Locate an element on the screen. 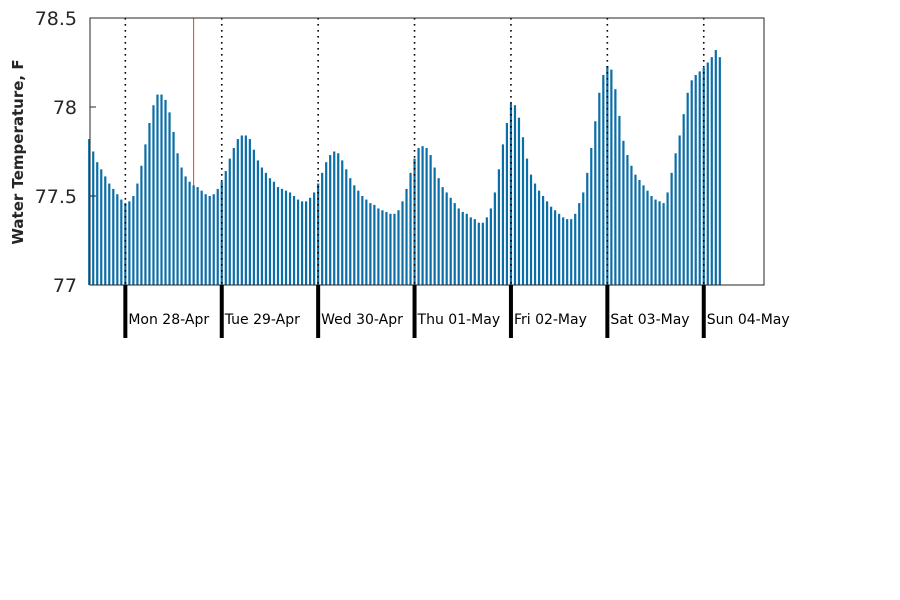 The width and height of the screenshot is (900, 600). y-tick-label: 78 is located at coordinates (65, 108).